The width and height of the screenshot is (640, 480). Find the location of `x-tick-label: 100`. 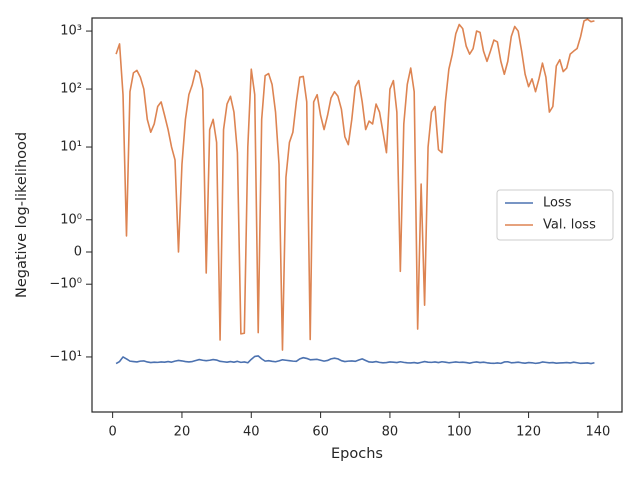

x-tick-label: 100 is located at coordinates (459, 432).